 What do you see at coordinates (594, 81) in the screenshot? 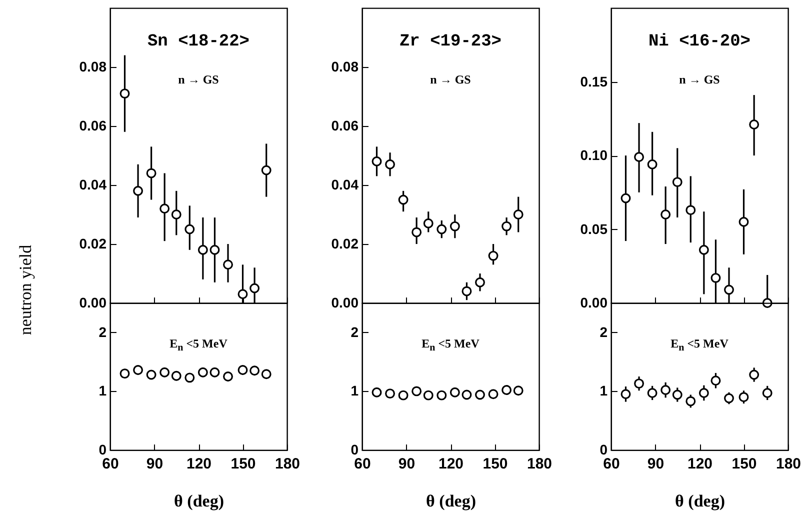
I see `y-tick-label: 0.15` at bounding box center [594, 81].